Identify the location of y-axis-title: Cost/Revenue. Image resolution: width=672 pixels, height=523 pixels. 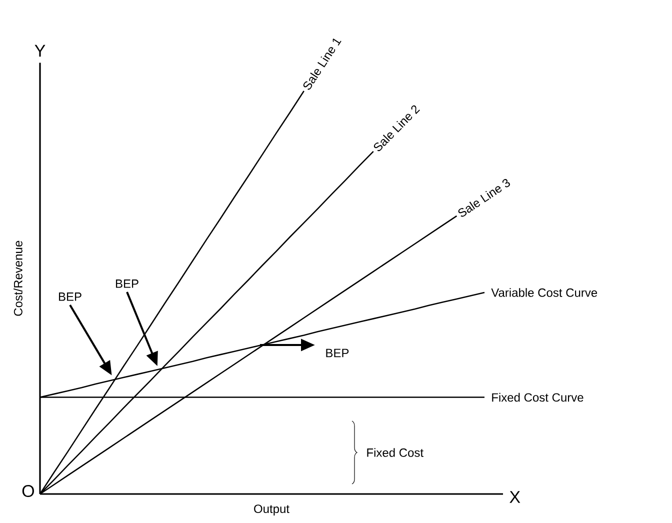
(18, 278).